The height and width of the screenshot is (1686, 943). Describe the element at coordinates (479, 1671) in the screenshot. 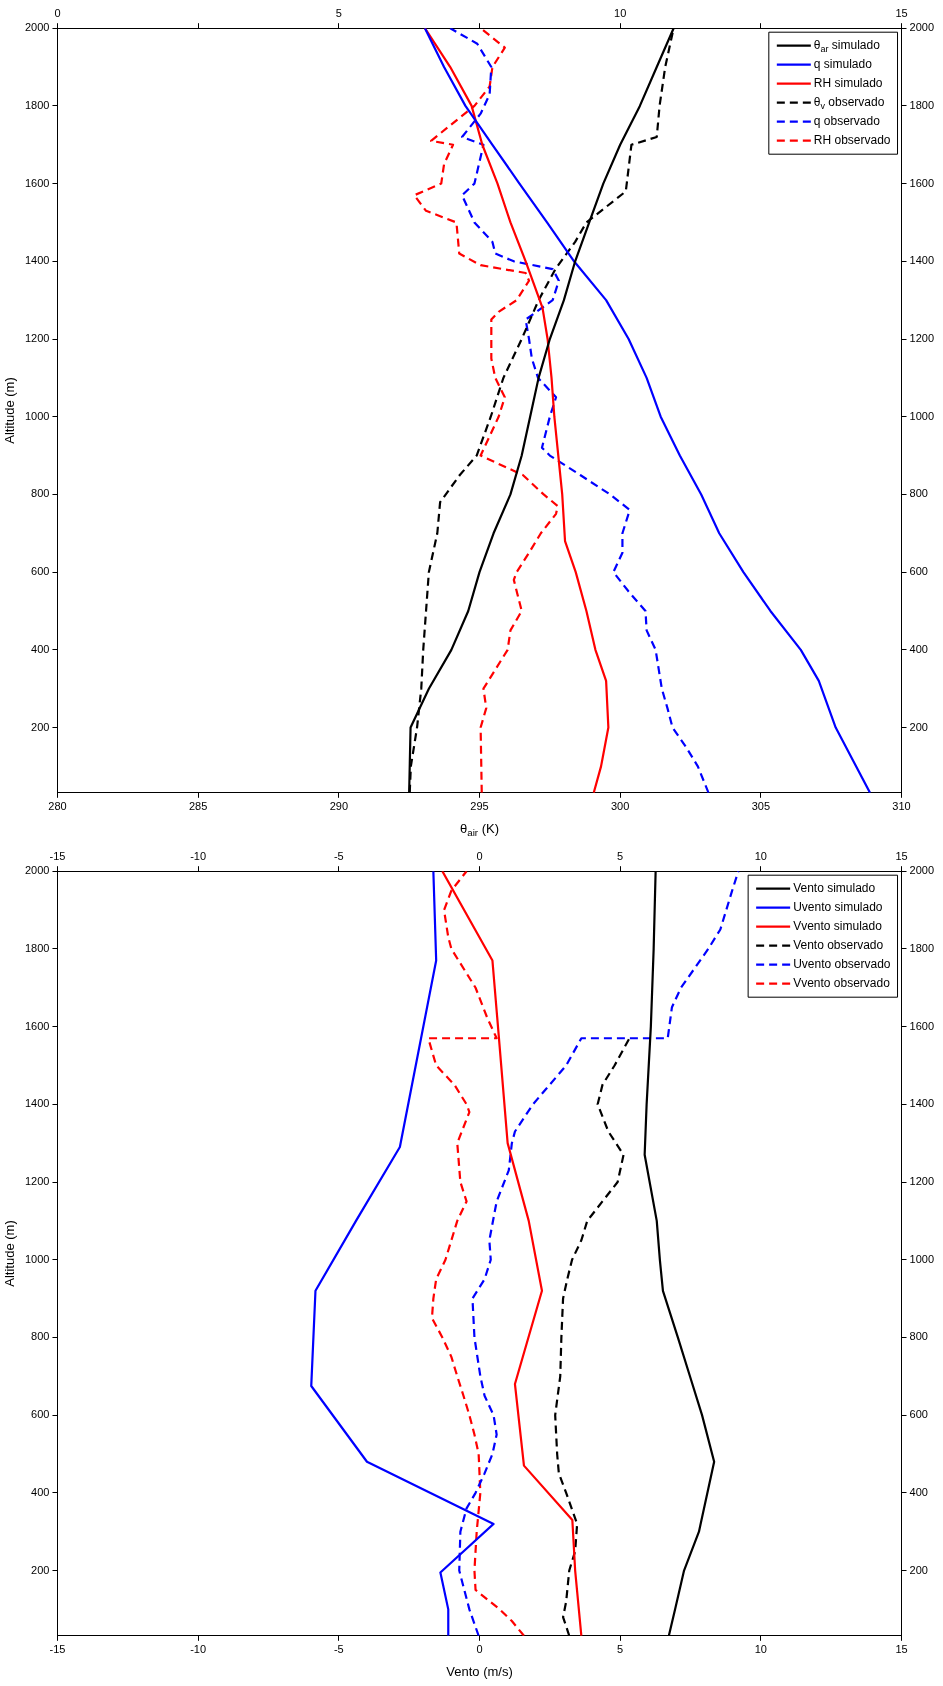

I see `x-axis-title: Vento (m/s)` at that location.